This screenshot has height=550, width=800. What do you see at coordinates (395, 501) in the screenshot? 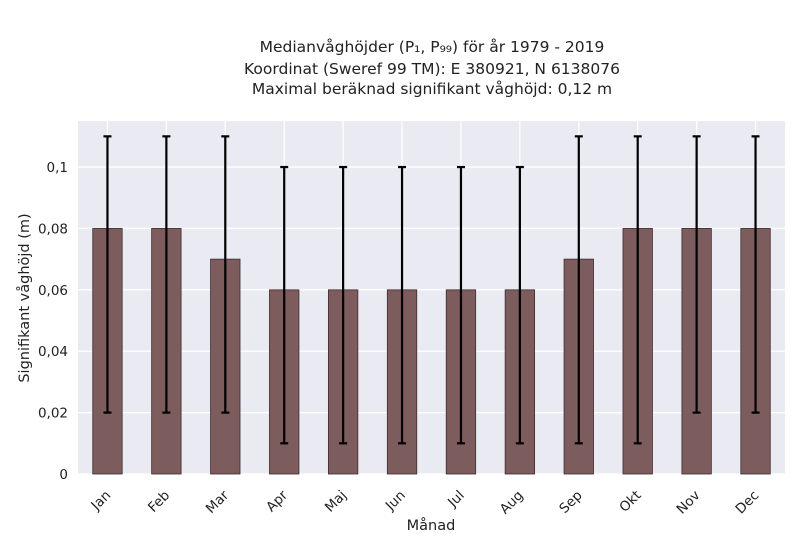
I see `x-tick-label: Jun` at bounding box center [395, 501].